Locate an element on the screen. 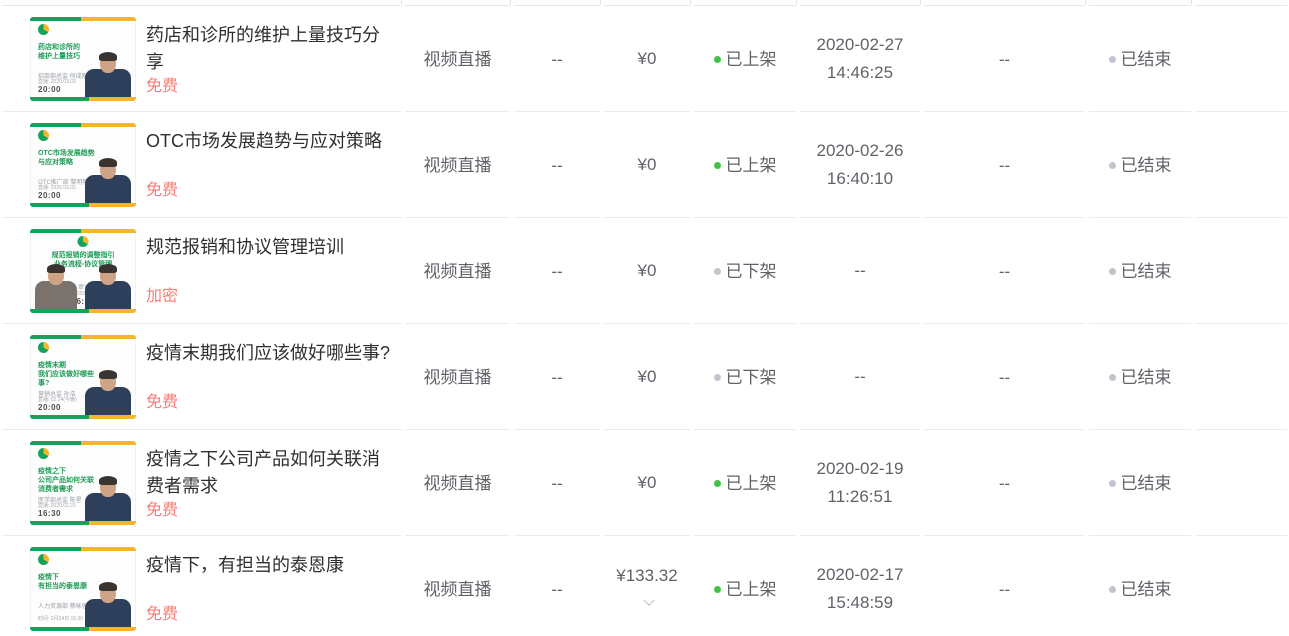  shelf-status: 已下架 is located at coordinates (745, 271).